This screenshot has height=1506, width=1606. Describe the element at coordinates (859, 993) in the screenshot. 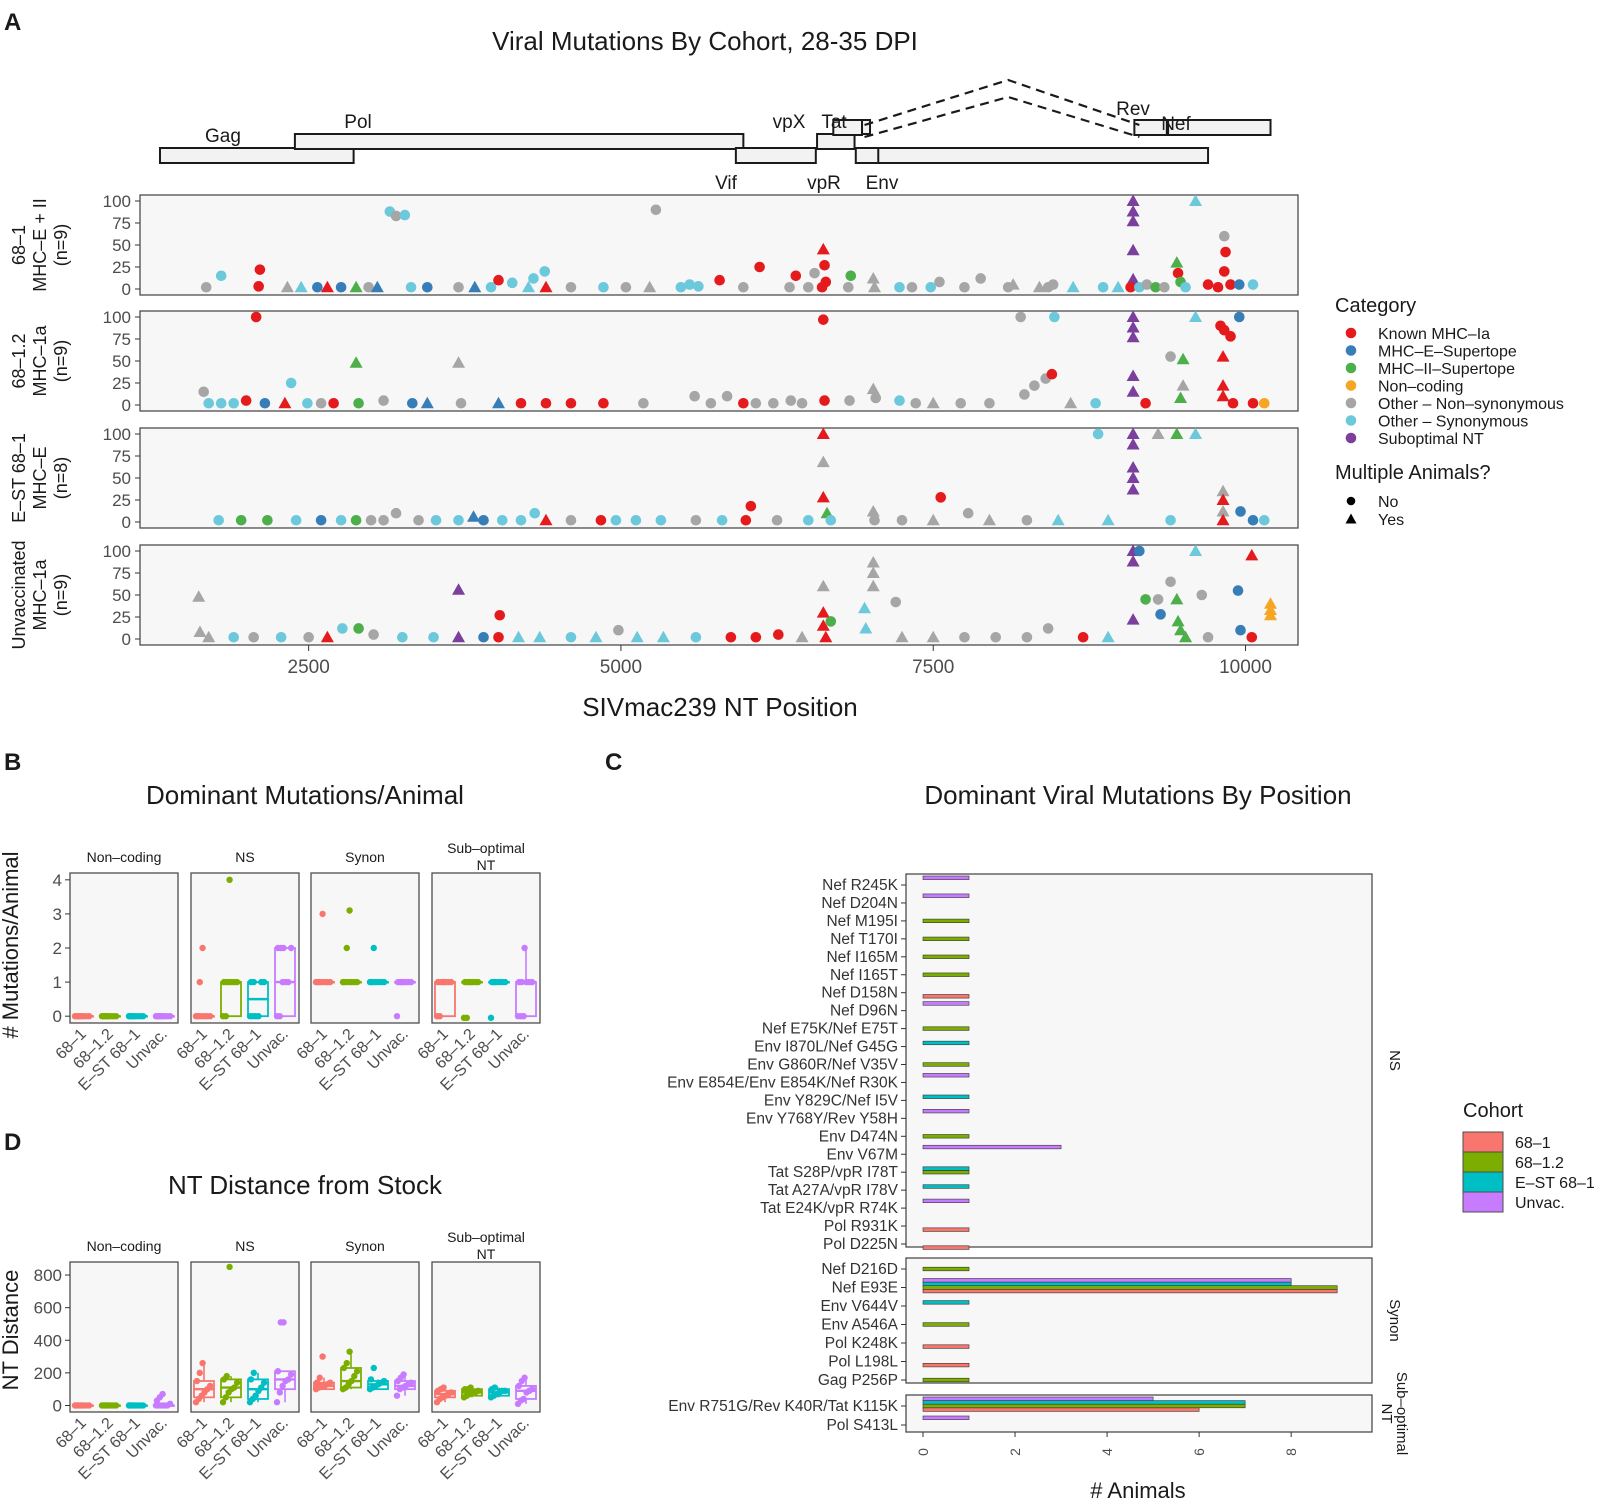

I see `bar-label: Nef D158N` at that location.